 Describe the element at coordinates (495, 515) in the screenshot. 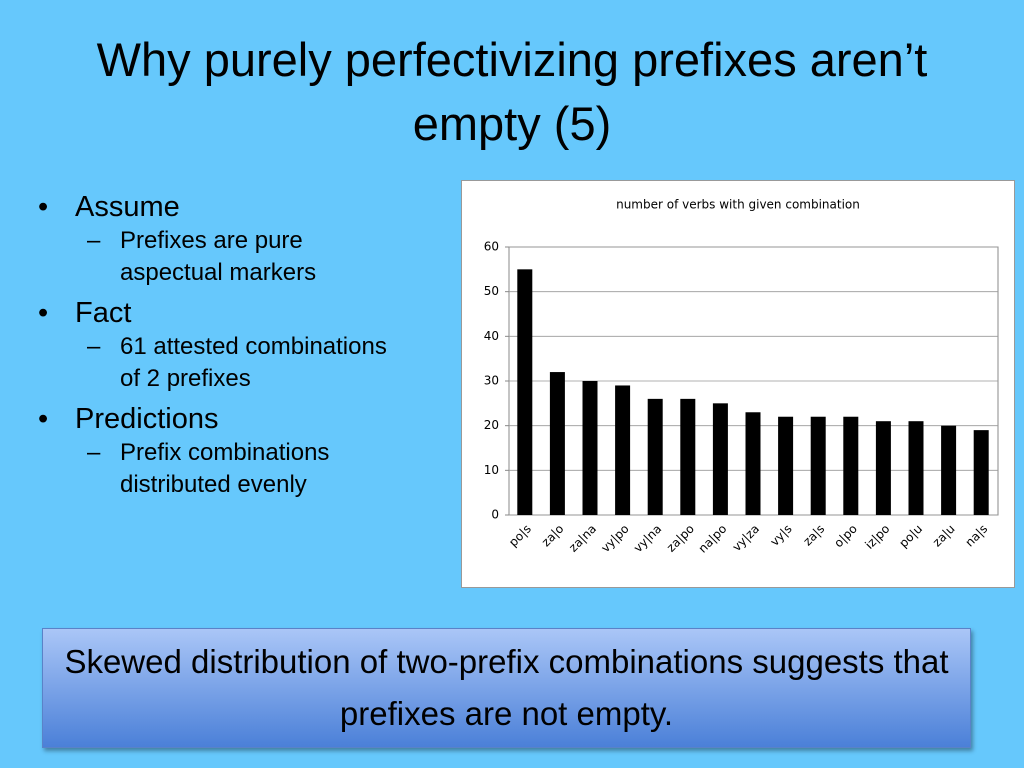

I see `y-tick-label: 0` at that location.